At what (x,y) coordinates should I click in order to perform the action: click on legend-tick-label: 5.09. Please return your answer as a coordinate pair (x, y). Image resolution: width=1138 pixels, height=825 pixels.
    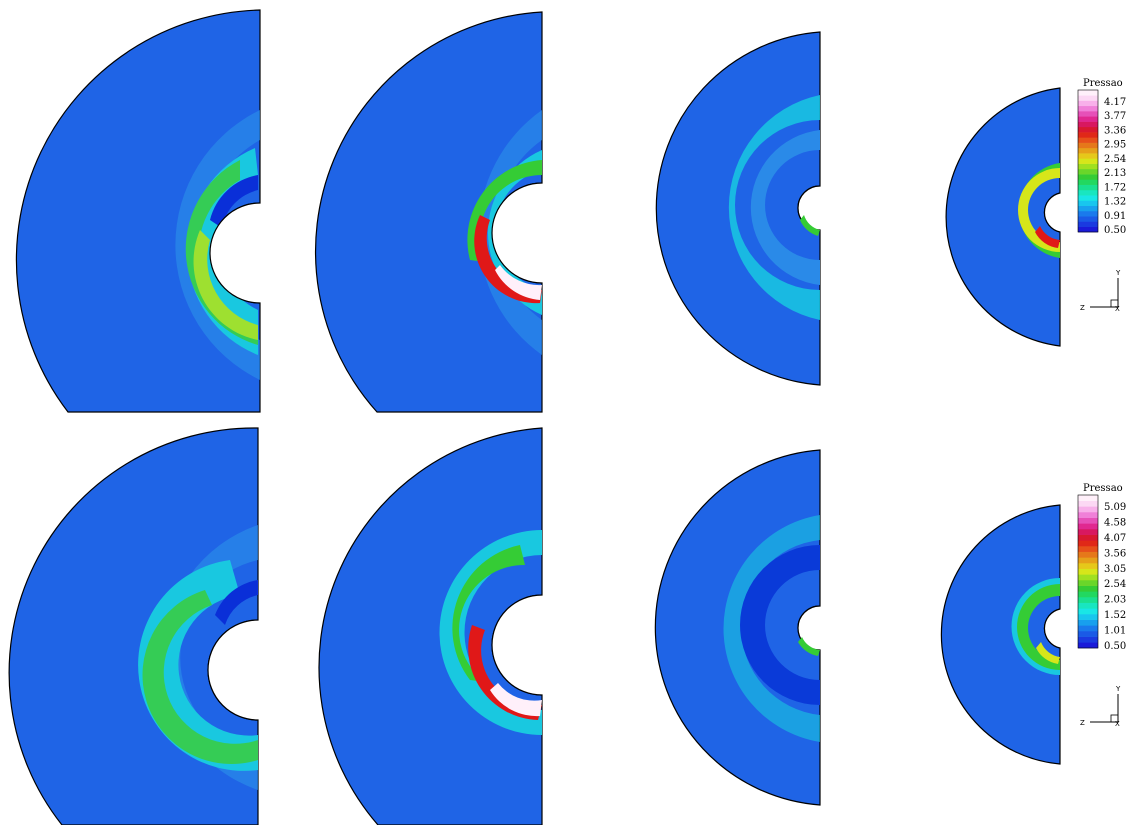
    Looking at the image, I should click on (1115, 507).